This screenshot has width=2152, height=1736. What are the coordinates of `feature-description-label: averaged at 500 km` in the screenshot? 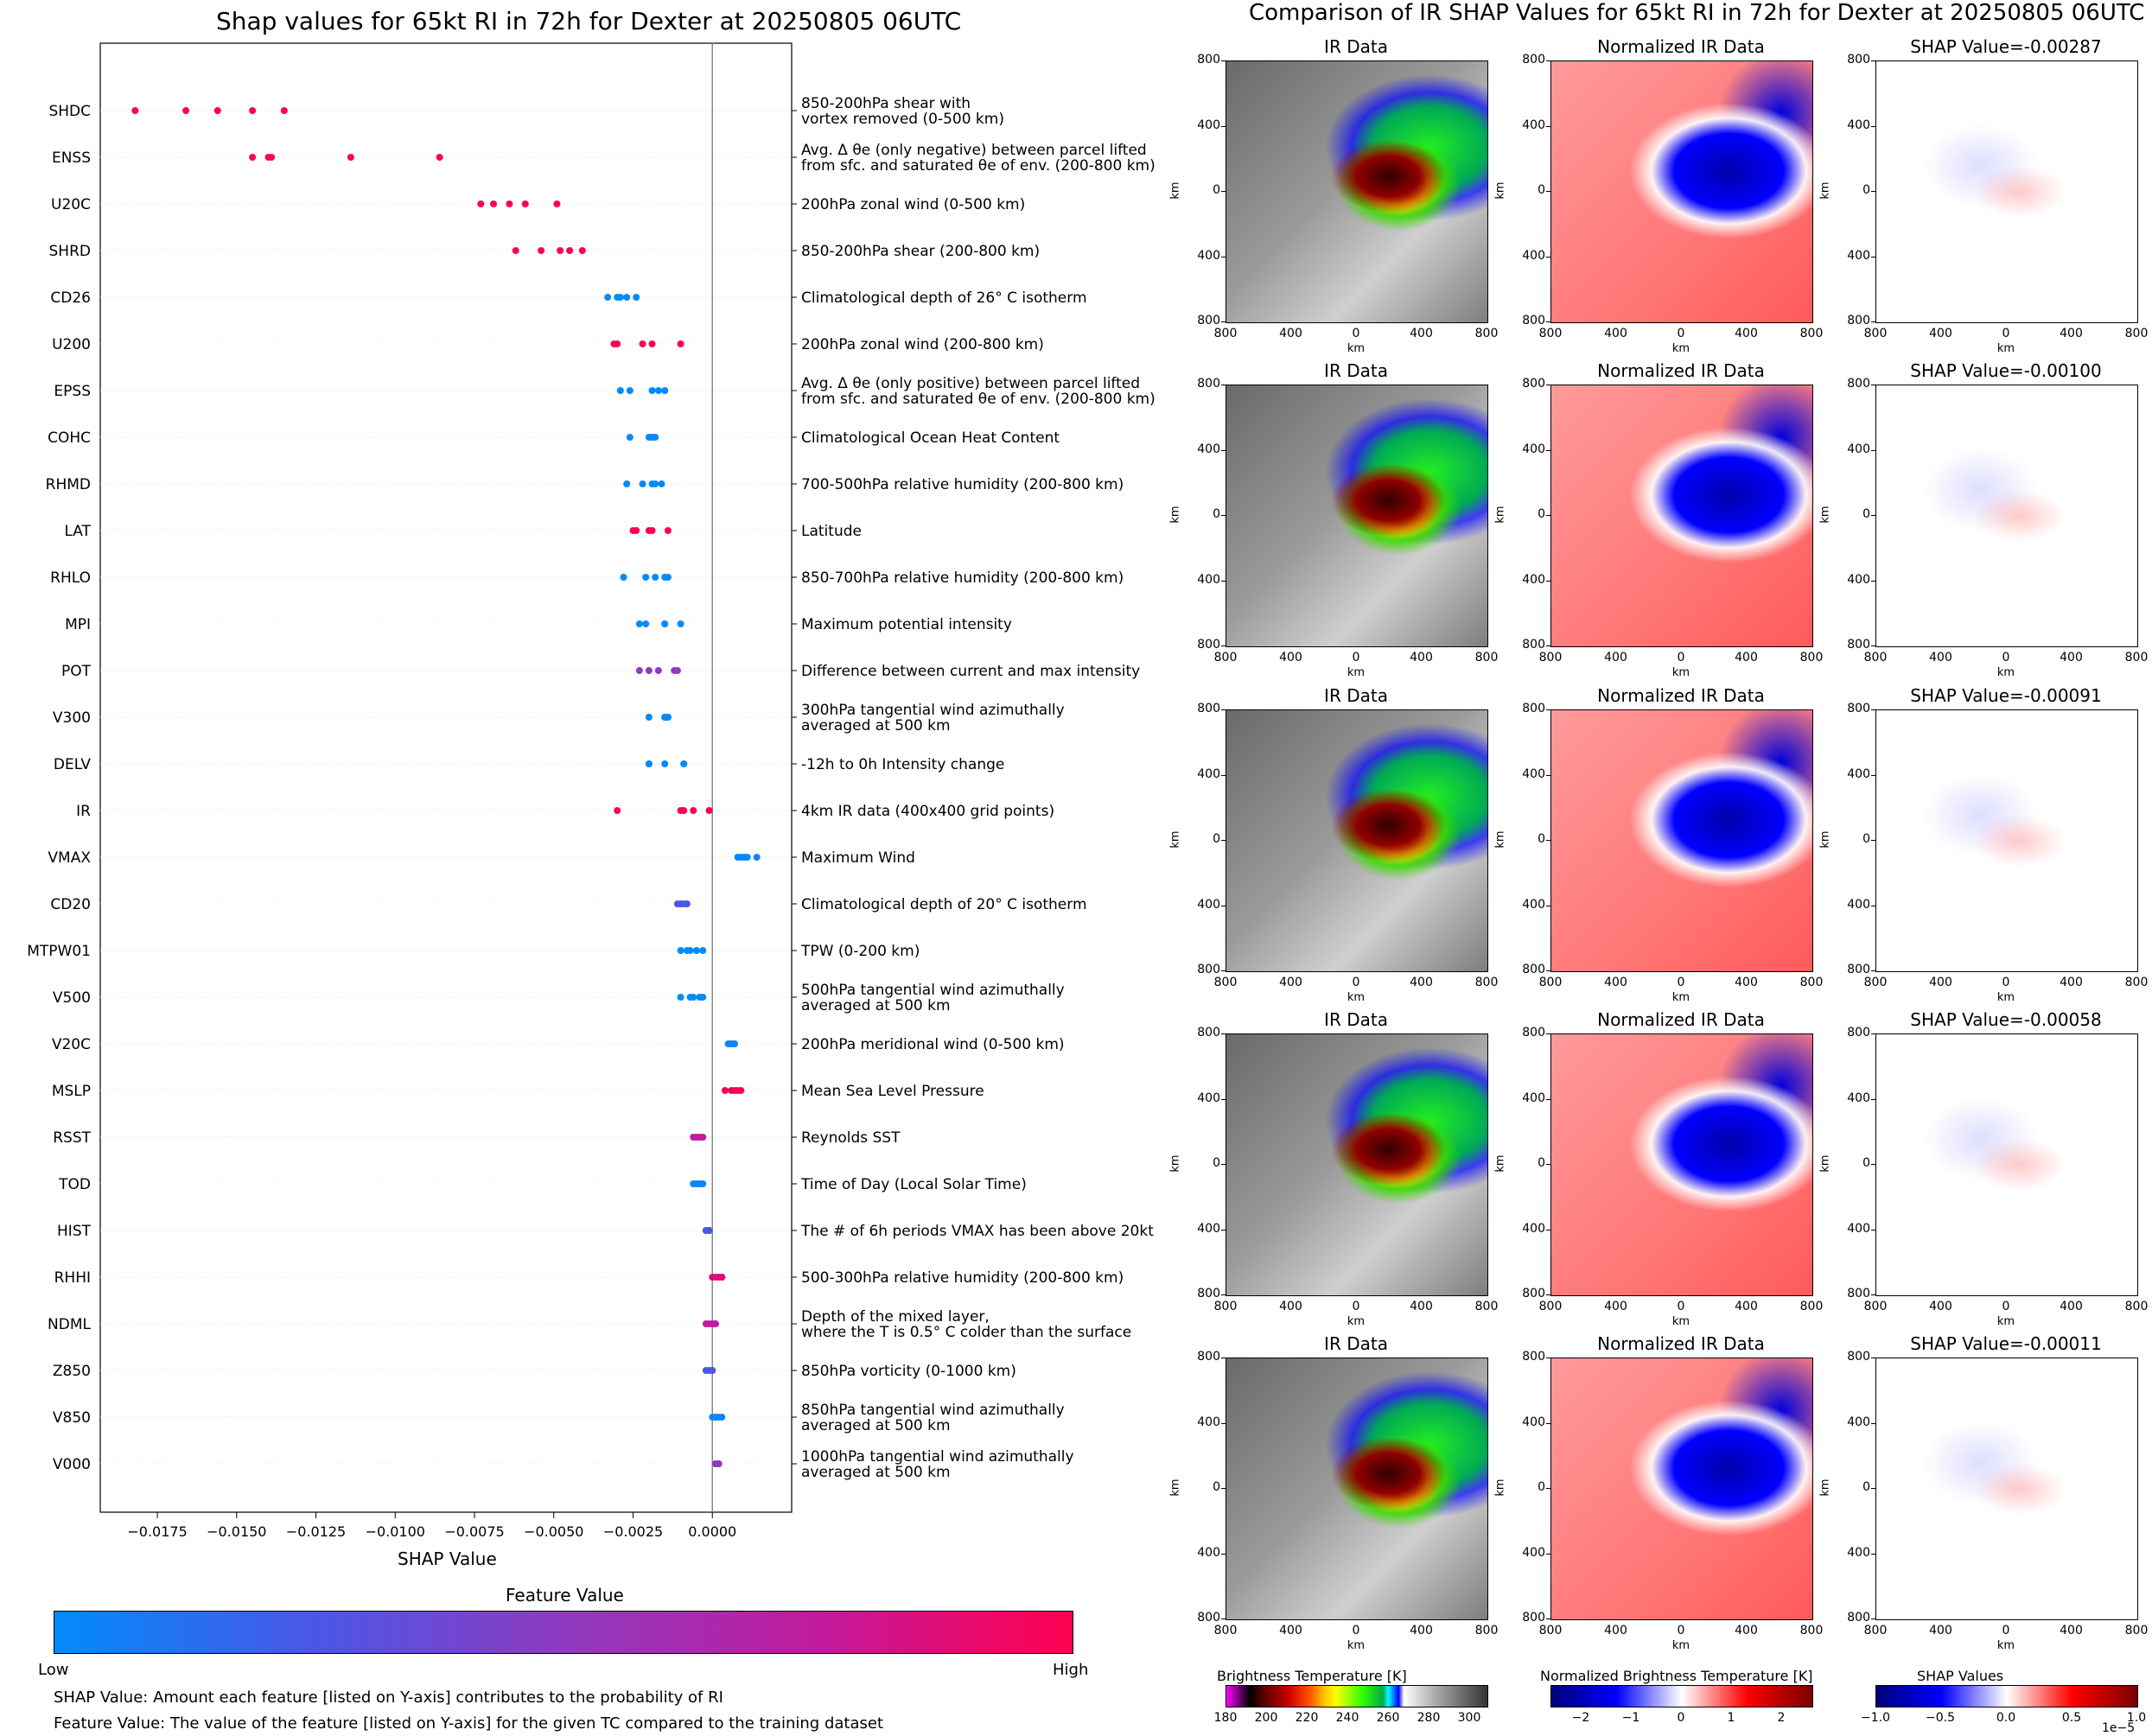 It's located at (876, 725).